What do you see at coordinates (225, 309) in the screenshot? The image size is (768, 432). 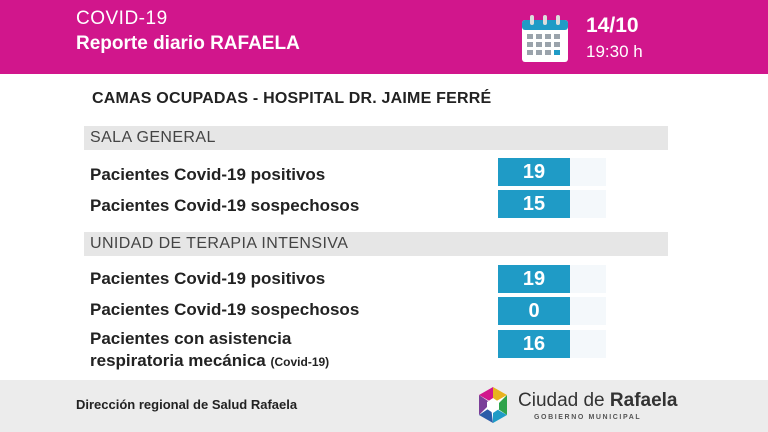 I see `row-label-uti-sospechosos: Pacientes Covid-19 sospechosos` at bounding box center [225, 309].